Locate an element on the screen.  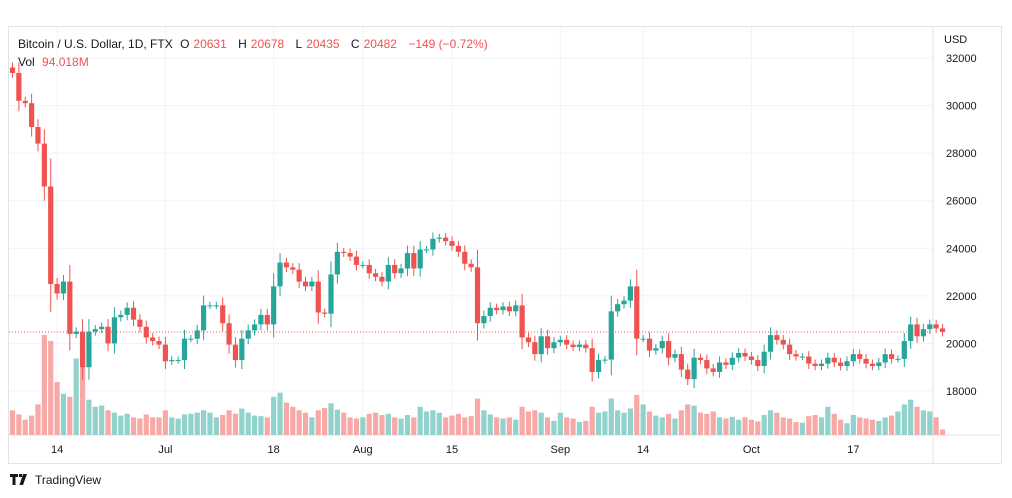
close-value: 20482 is located at coordinates (380, 44).